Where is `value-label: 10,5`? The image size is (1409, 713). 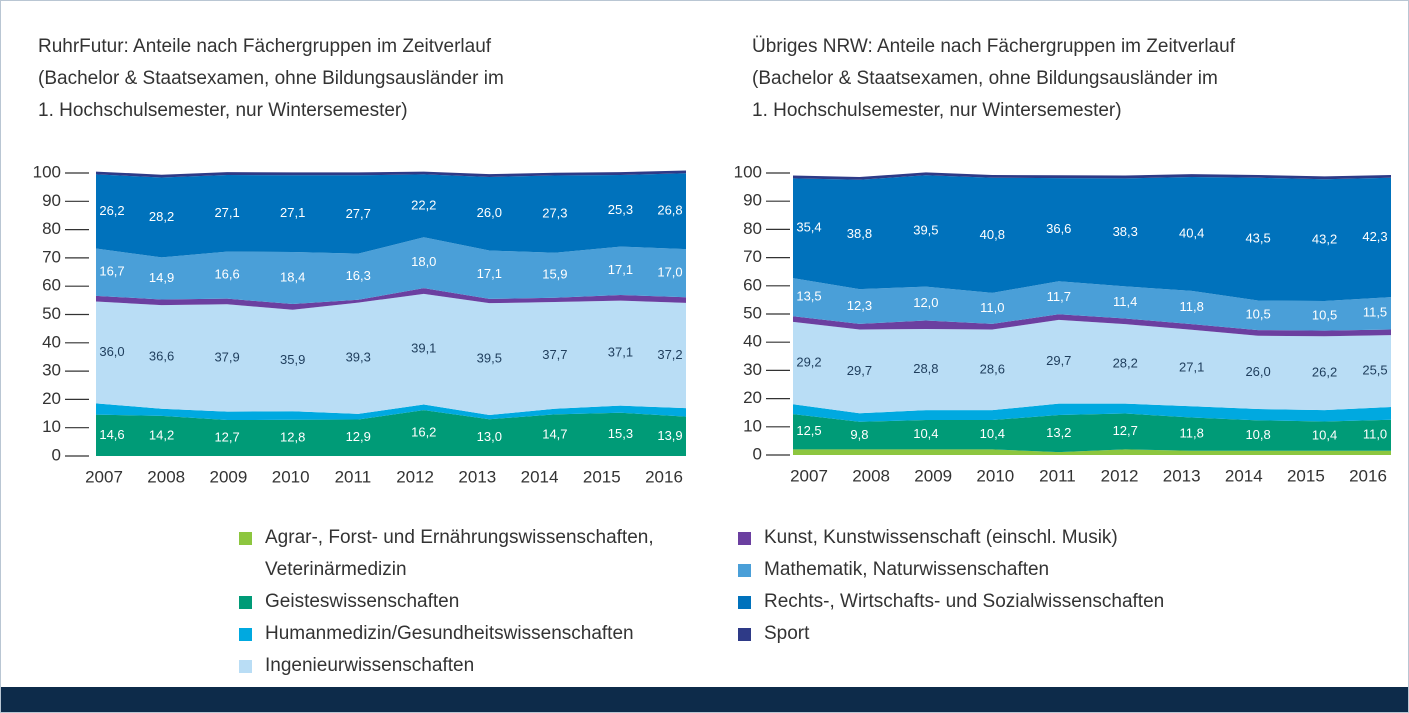 value-label: 10,5 is located at coordinates (1257, 314).